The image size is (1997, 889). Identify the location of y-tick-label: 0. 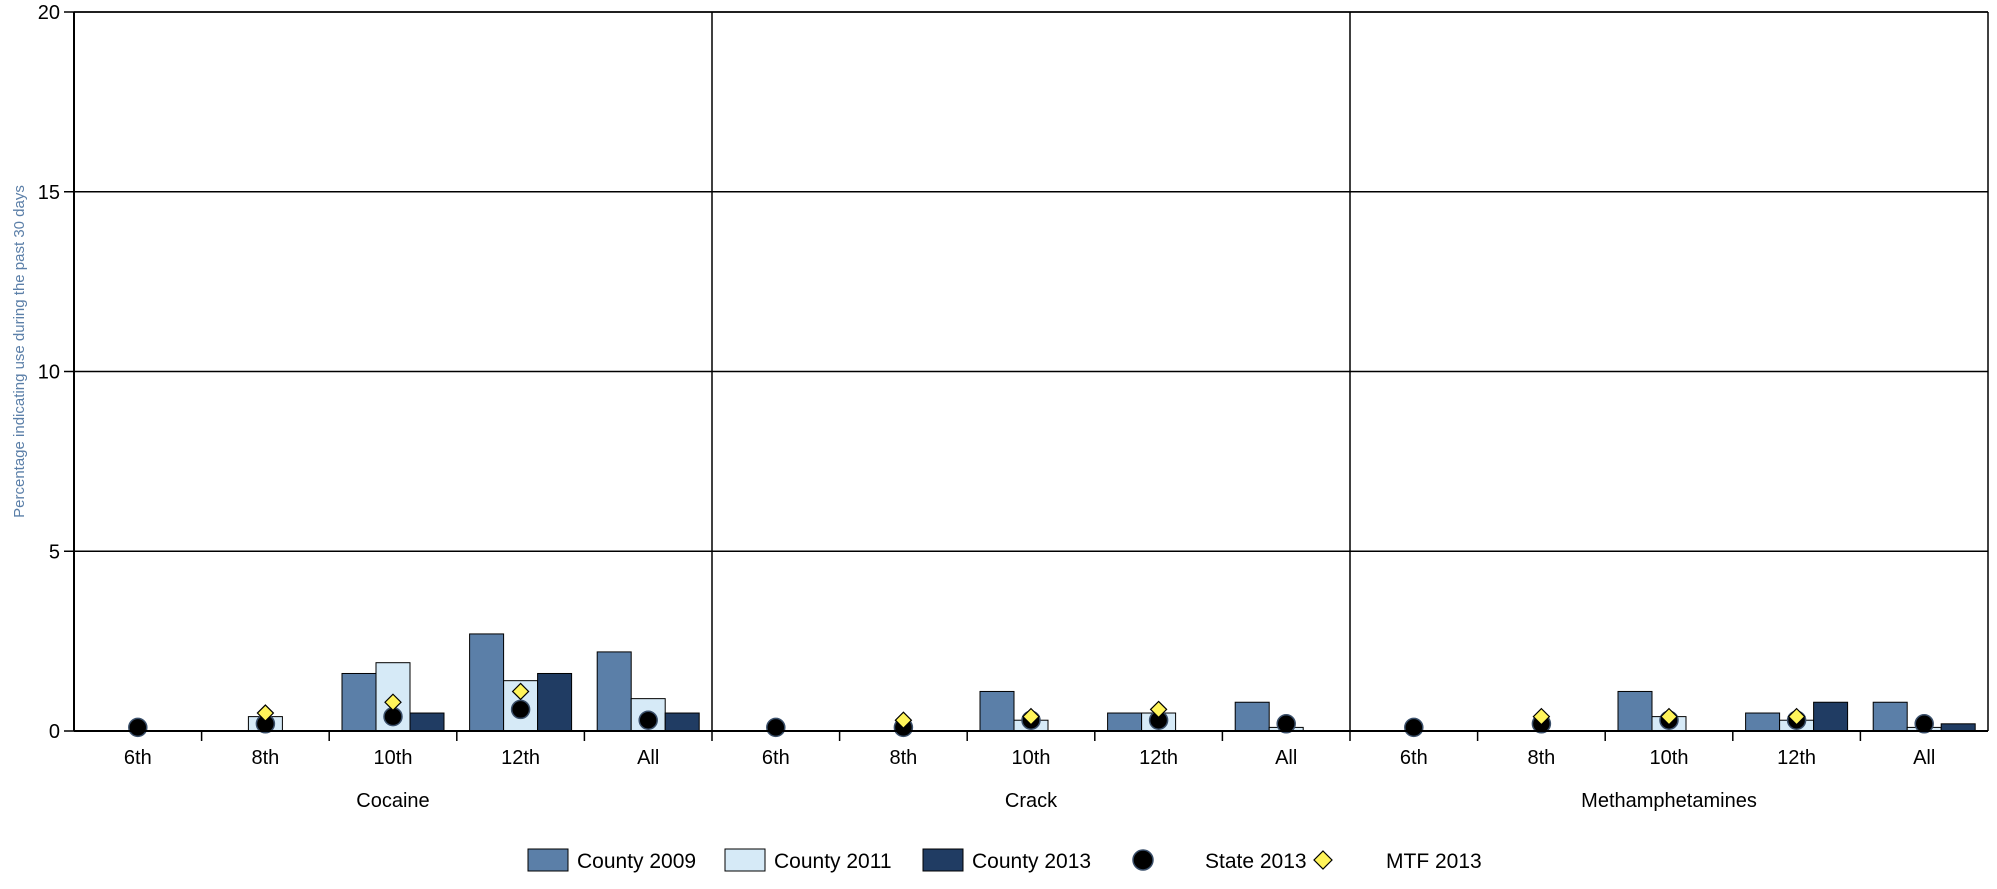
(54, 732).